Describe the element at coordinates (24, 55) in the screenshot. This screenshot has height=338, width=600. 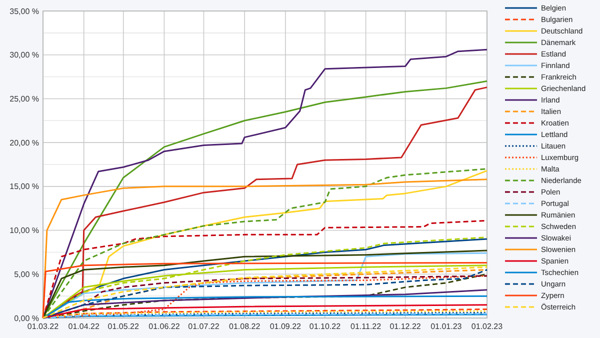
I see `y-tick-label: 30,00 %` at that location.